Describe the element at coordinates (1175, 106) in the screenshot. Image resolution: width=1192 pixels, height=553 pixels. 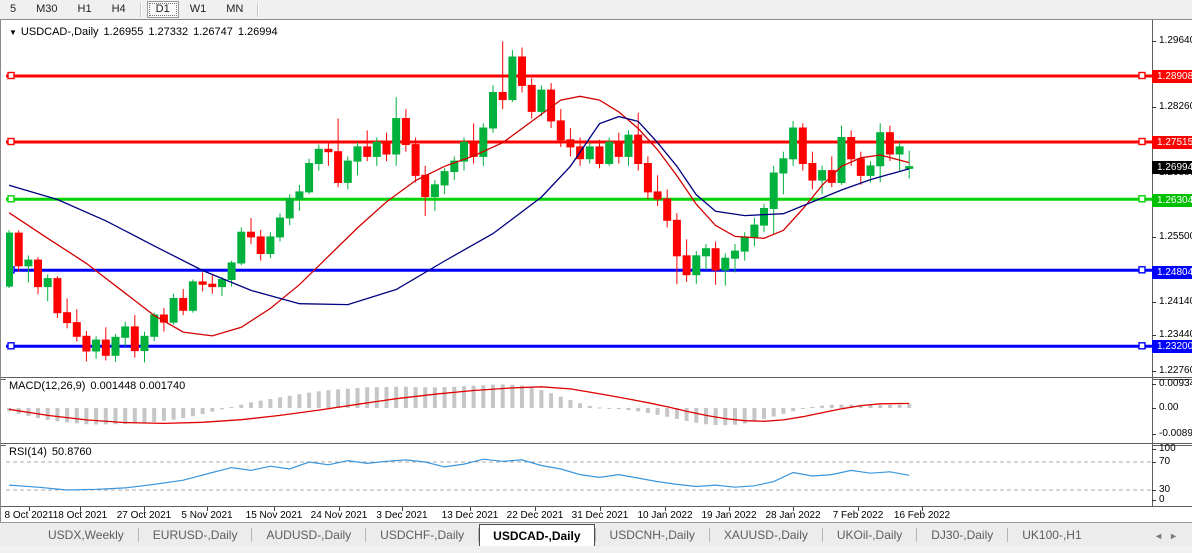
I see `price-tick-label: 1.28260` at that location.